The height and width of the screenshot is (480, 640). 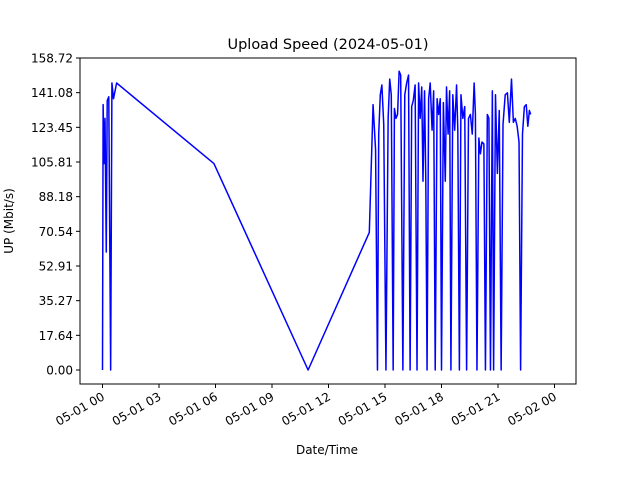 I want to click on y-tick-label: 105.81, so click(x=52, y=163).